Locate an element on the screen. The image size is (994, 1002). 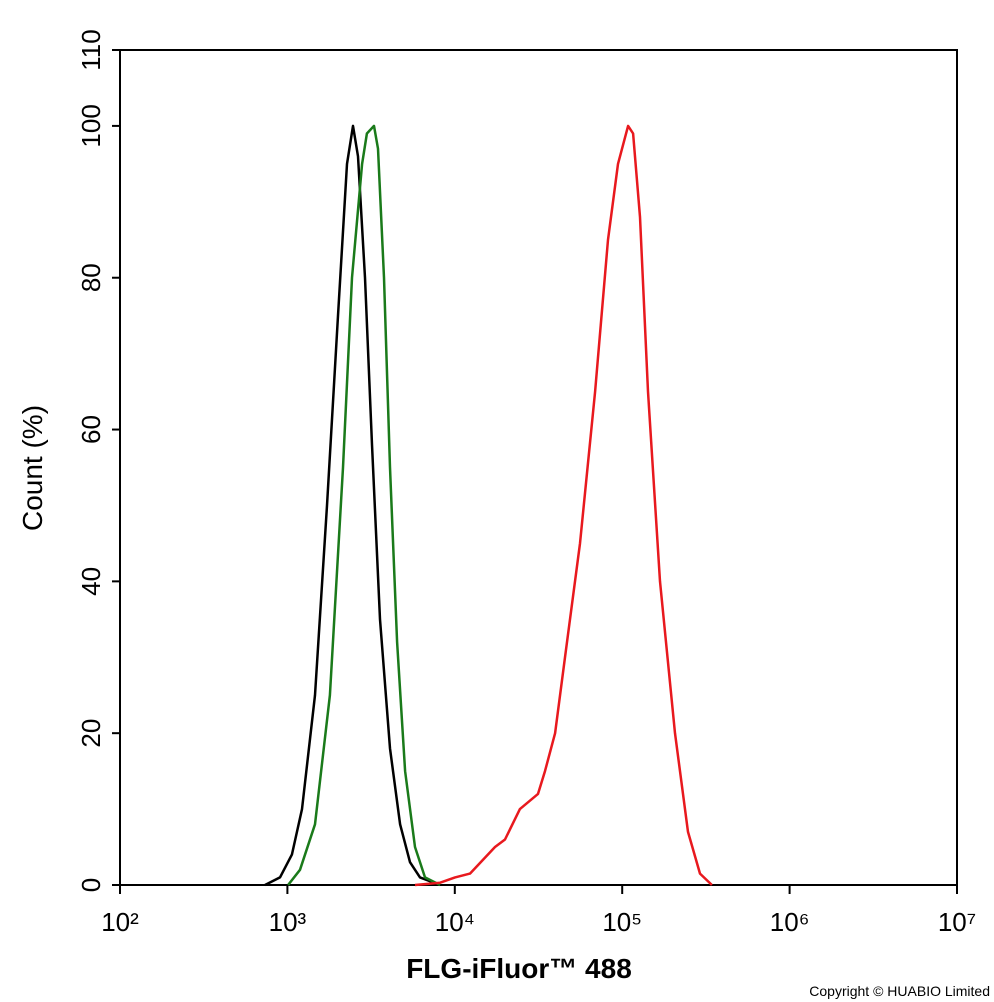
y-tick-label: 20 is located at coordinates (91, 733).